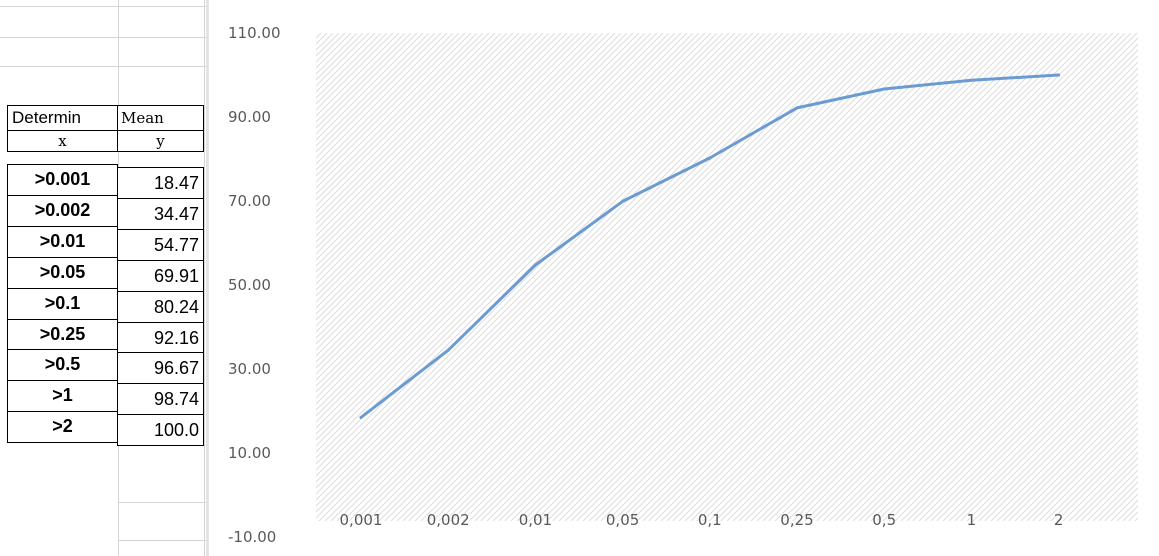  What do you see at coordinates (160, 399) in the screenshot?
I see `y-value-cell: 98.74` at bounding box center [160, 399].